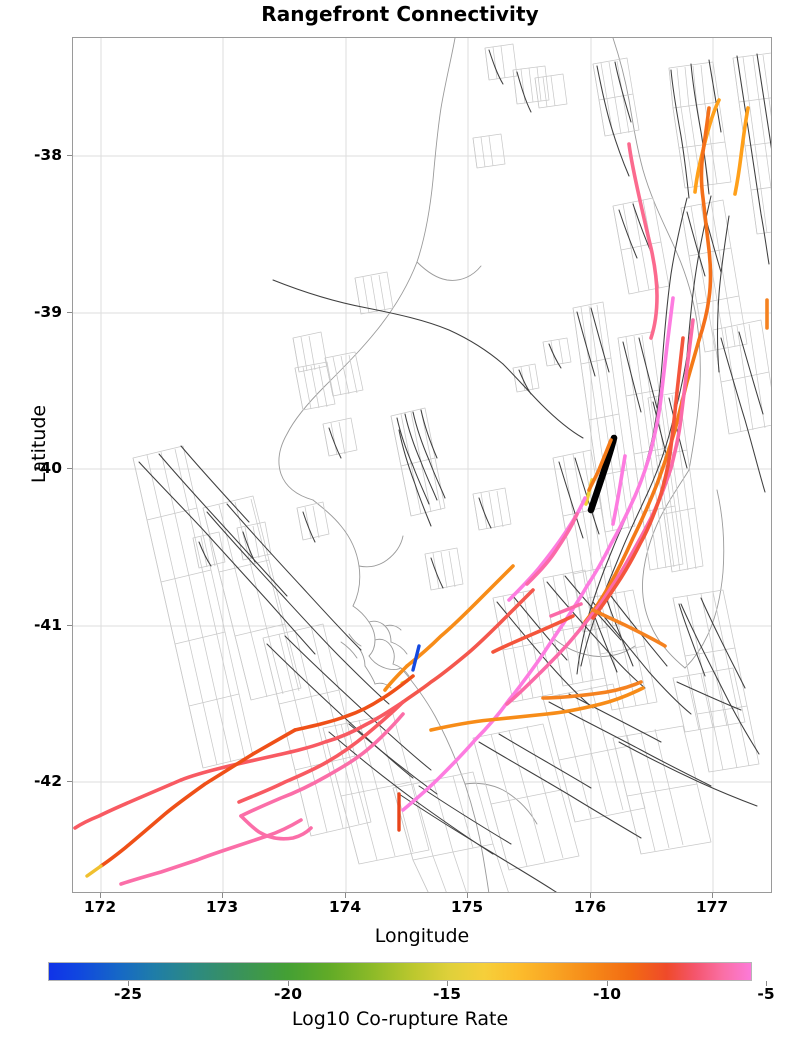 The image size is (800, 1043). Describe the element at coordinates (354, 703) in the screenshot. I see `fault-wairau-orangered` at that location.